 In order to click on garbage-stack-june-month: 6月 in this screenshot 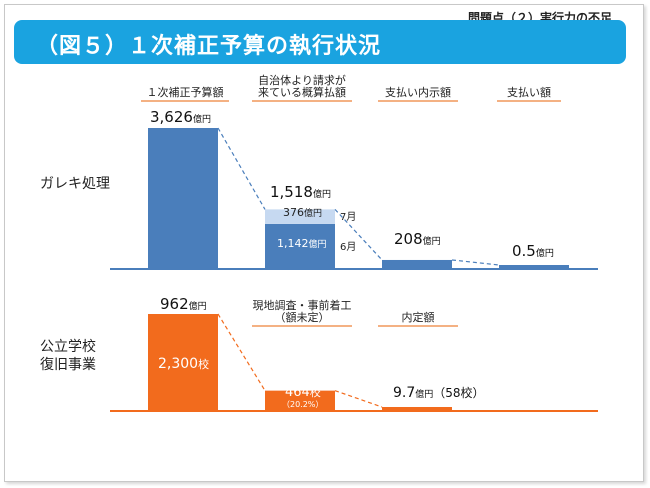, I will do `click(348, 247)`.